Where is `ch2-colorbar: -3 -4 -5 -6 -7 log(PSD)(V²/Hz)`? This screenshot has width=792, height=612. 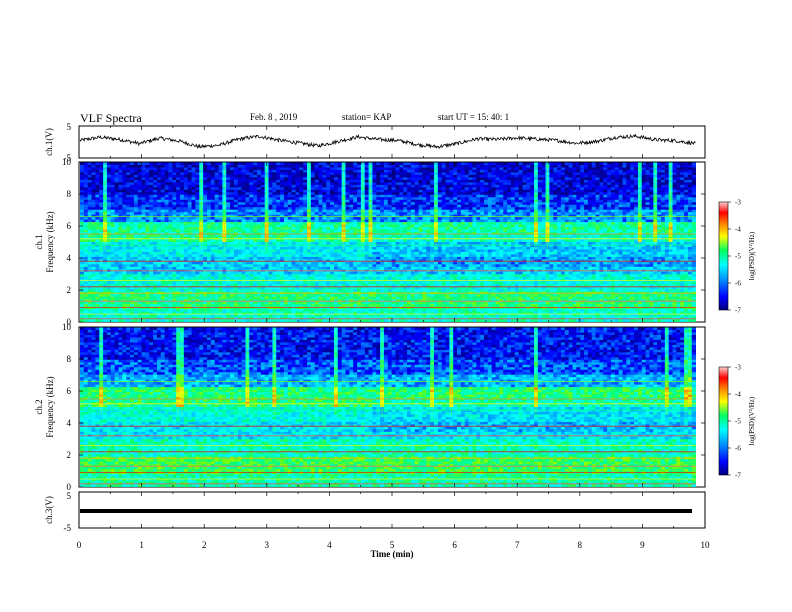 ch2-colorbar: -3 -4 -5 -6 -7 log(PSD)(V²/Hz) is located at coordinates (737, 422).